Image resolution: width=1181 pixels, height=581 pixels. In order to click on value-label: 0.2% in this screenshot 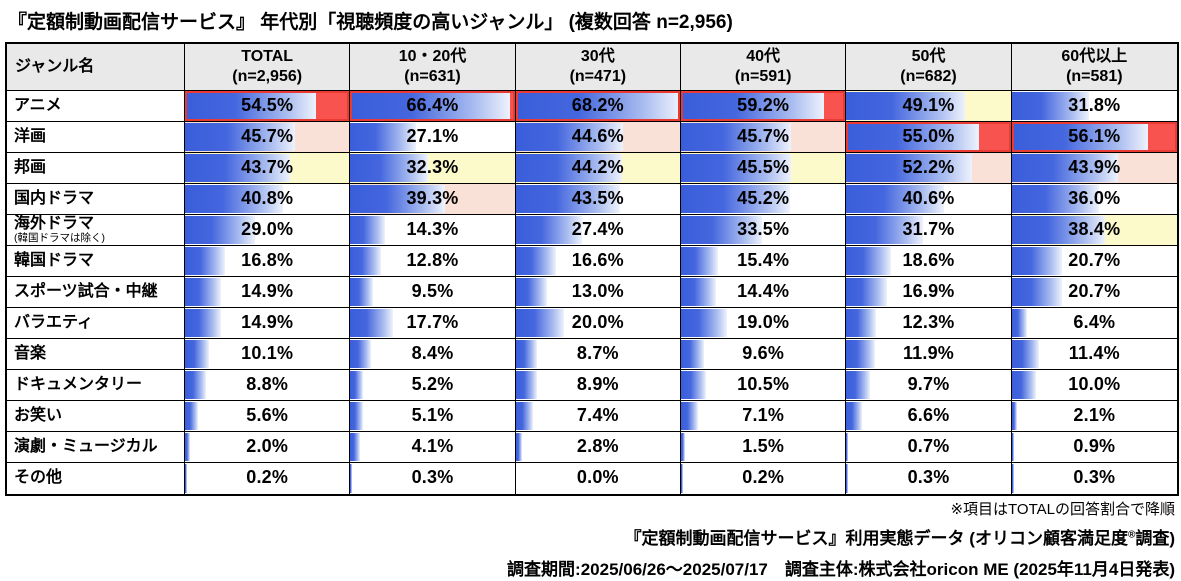, I will do `click(763, 477)`.